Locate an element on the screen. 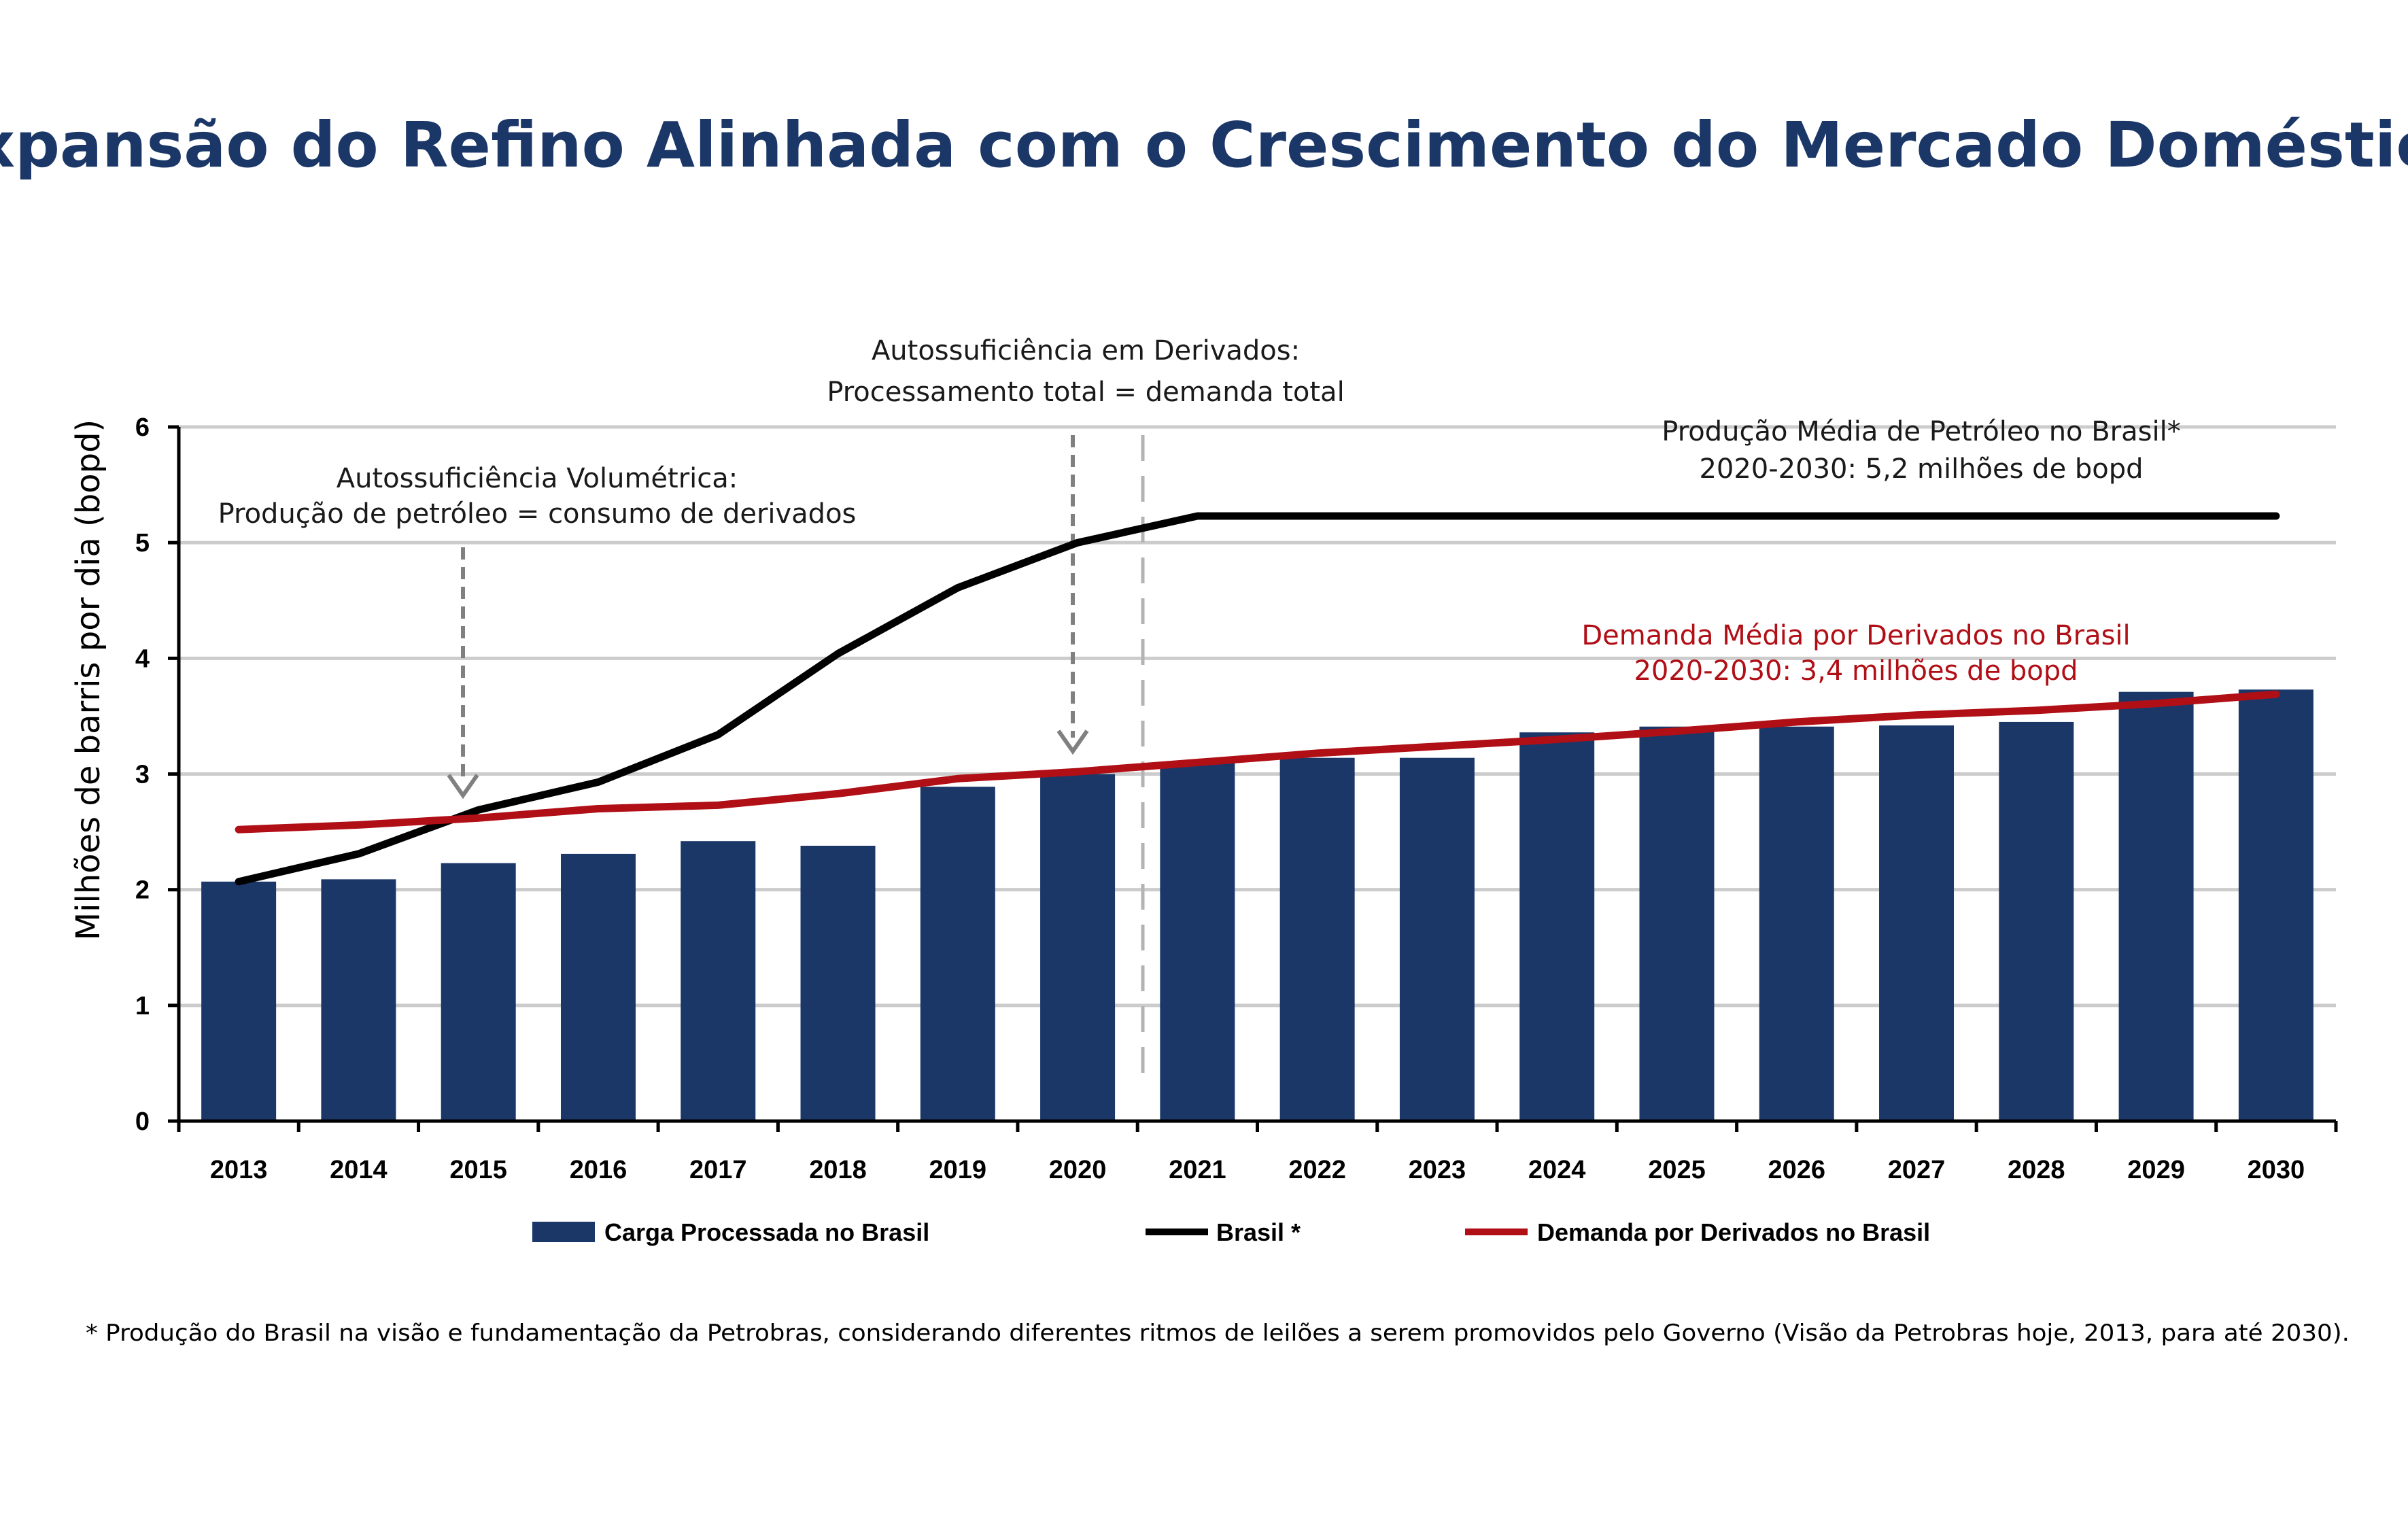 The height and width of the screenshot is (1529, 2408). legend-label-demanda: Demanda por Derivados no Brasil is located at coordinates (1733, 1232).